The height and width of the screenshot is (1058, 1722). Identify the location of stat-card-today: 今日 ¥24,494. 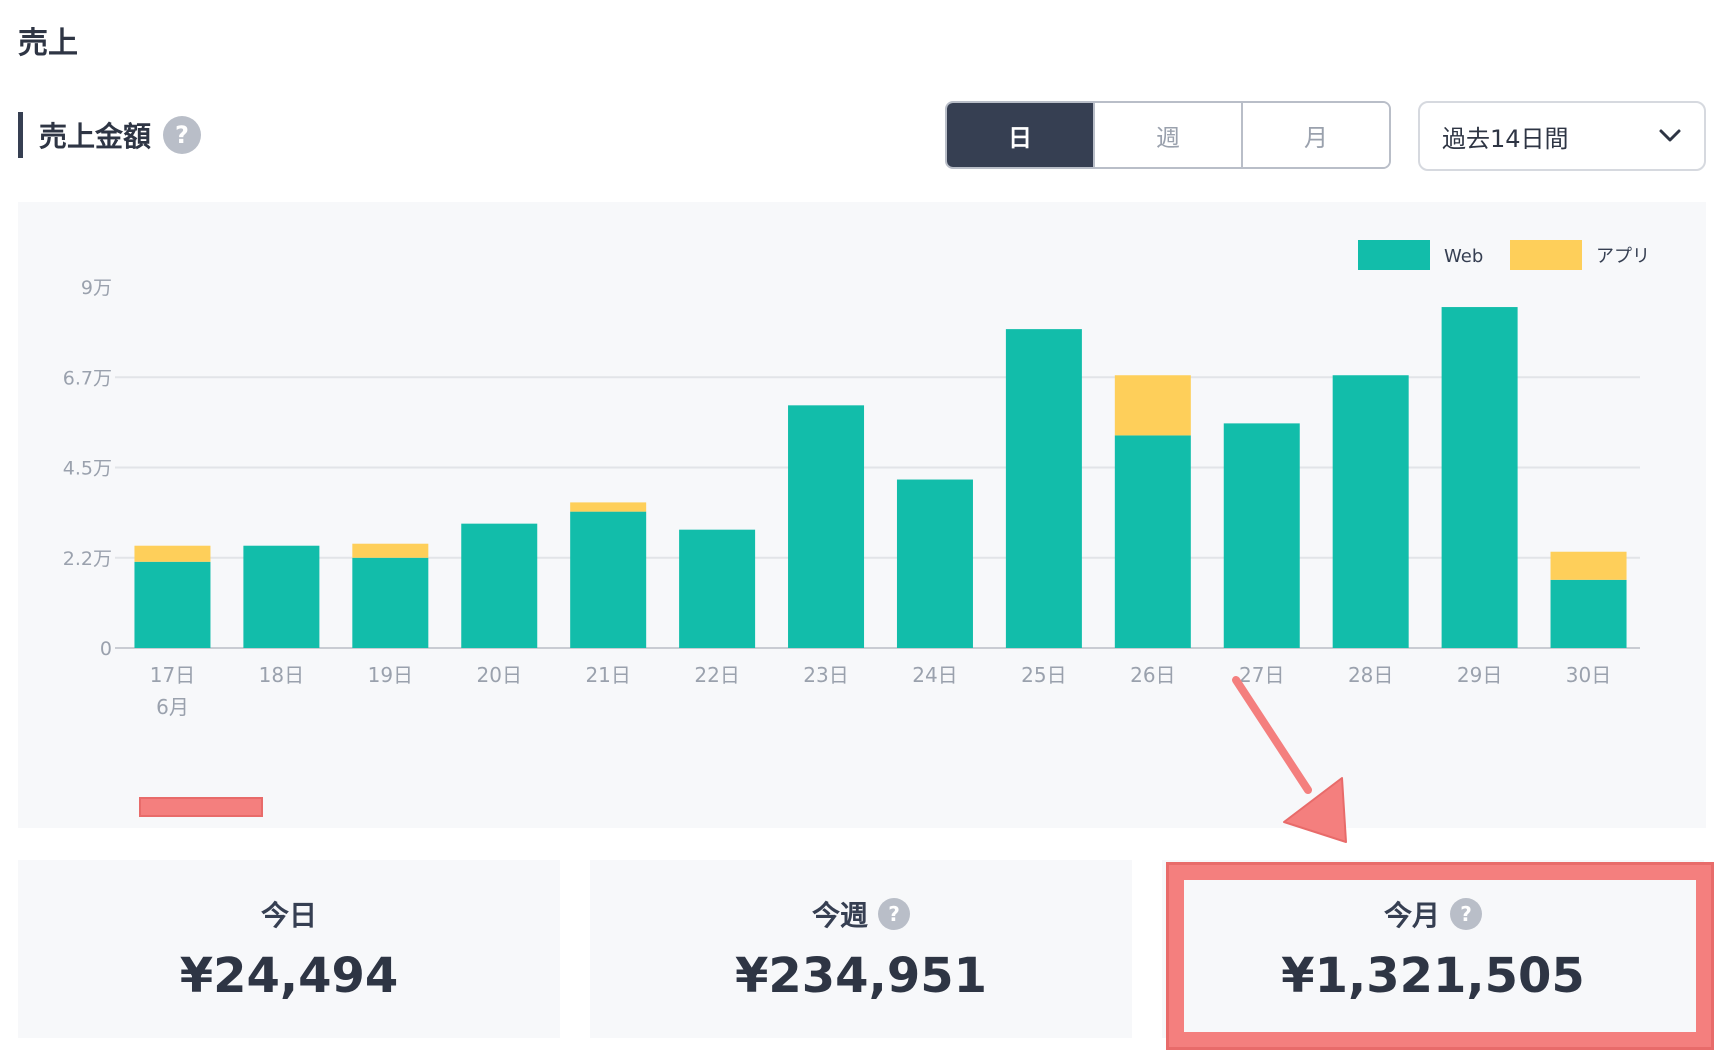
(289, 949).